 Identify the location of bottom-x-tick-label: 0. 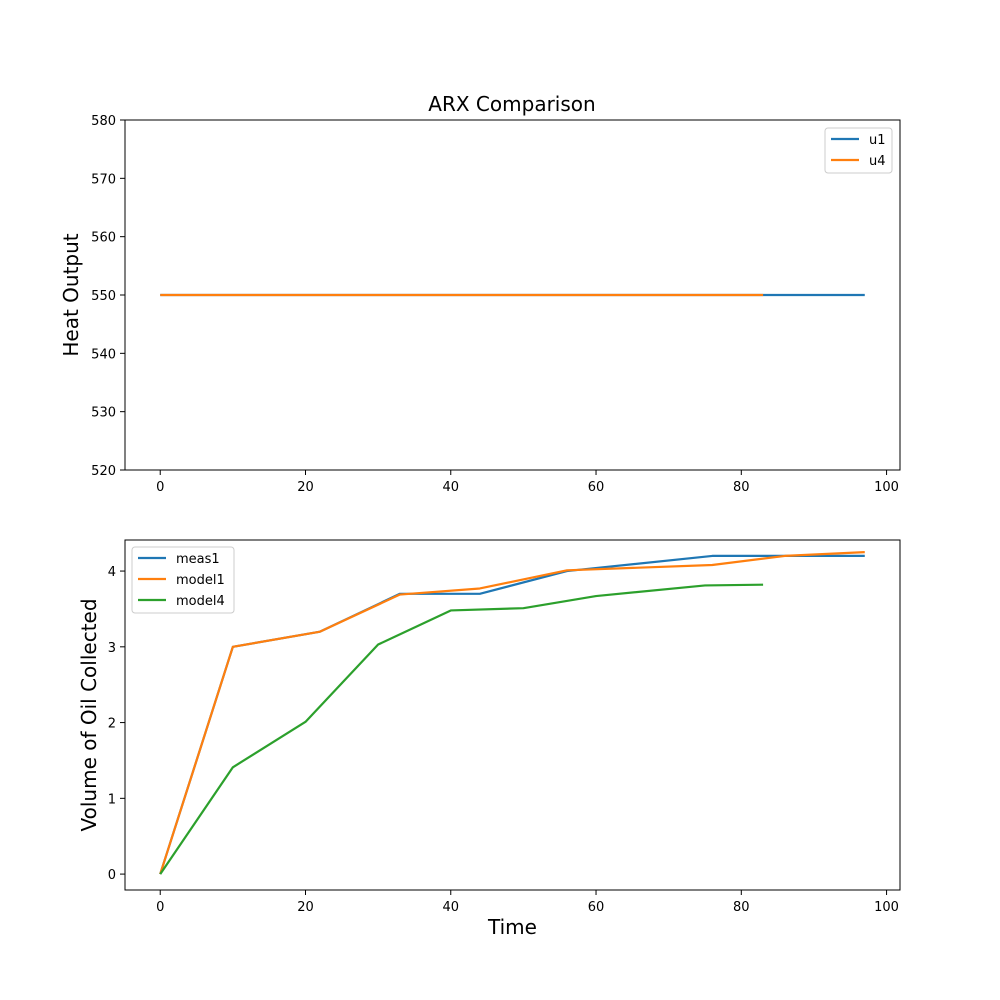
(160, 907).